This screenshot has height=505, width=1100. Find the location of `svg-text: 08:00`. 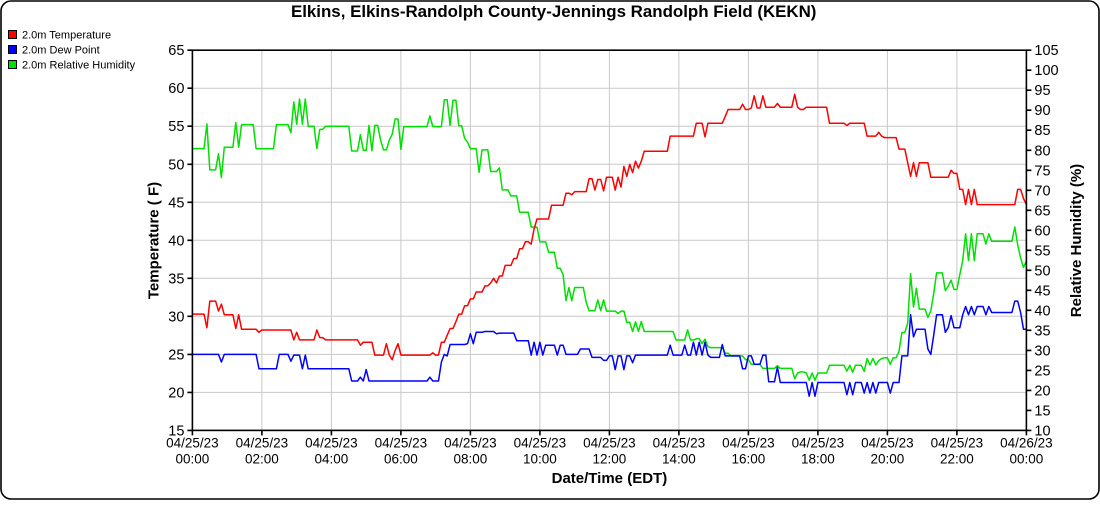

svg-text: 08:00 is located at coordinates (471, 459).